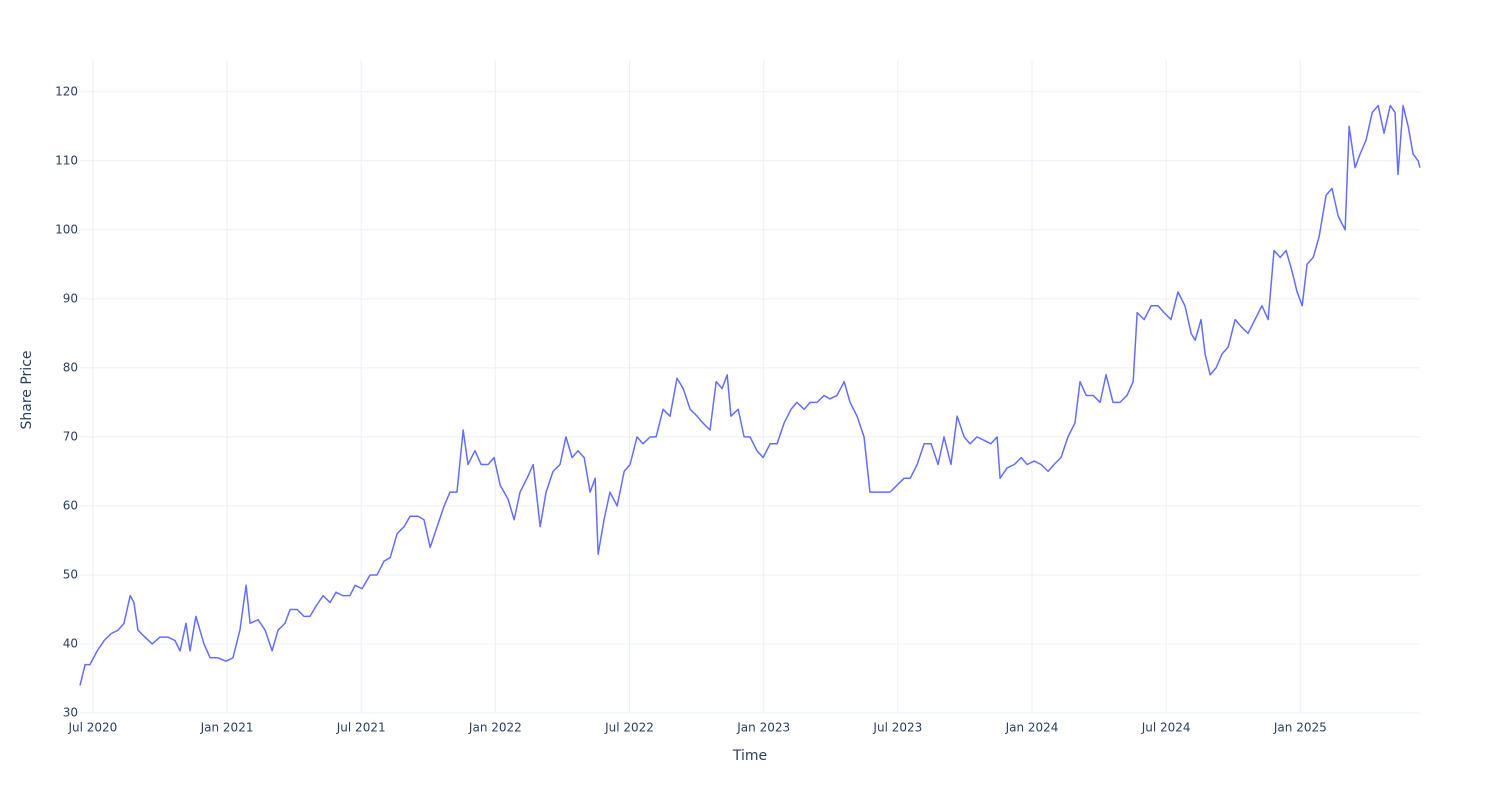  Describe the element at coordinates (495, 728) in the screenshot. I see `x-tick-label: Jan 2022` at that location.